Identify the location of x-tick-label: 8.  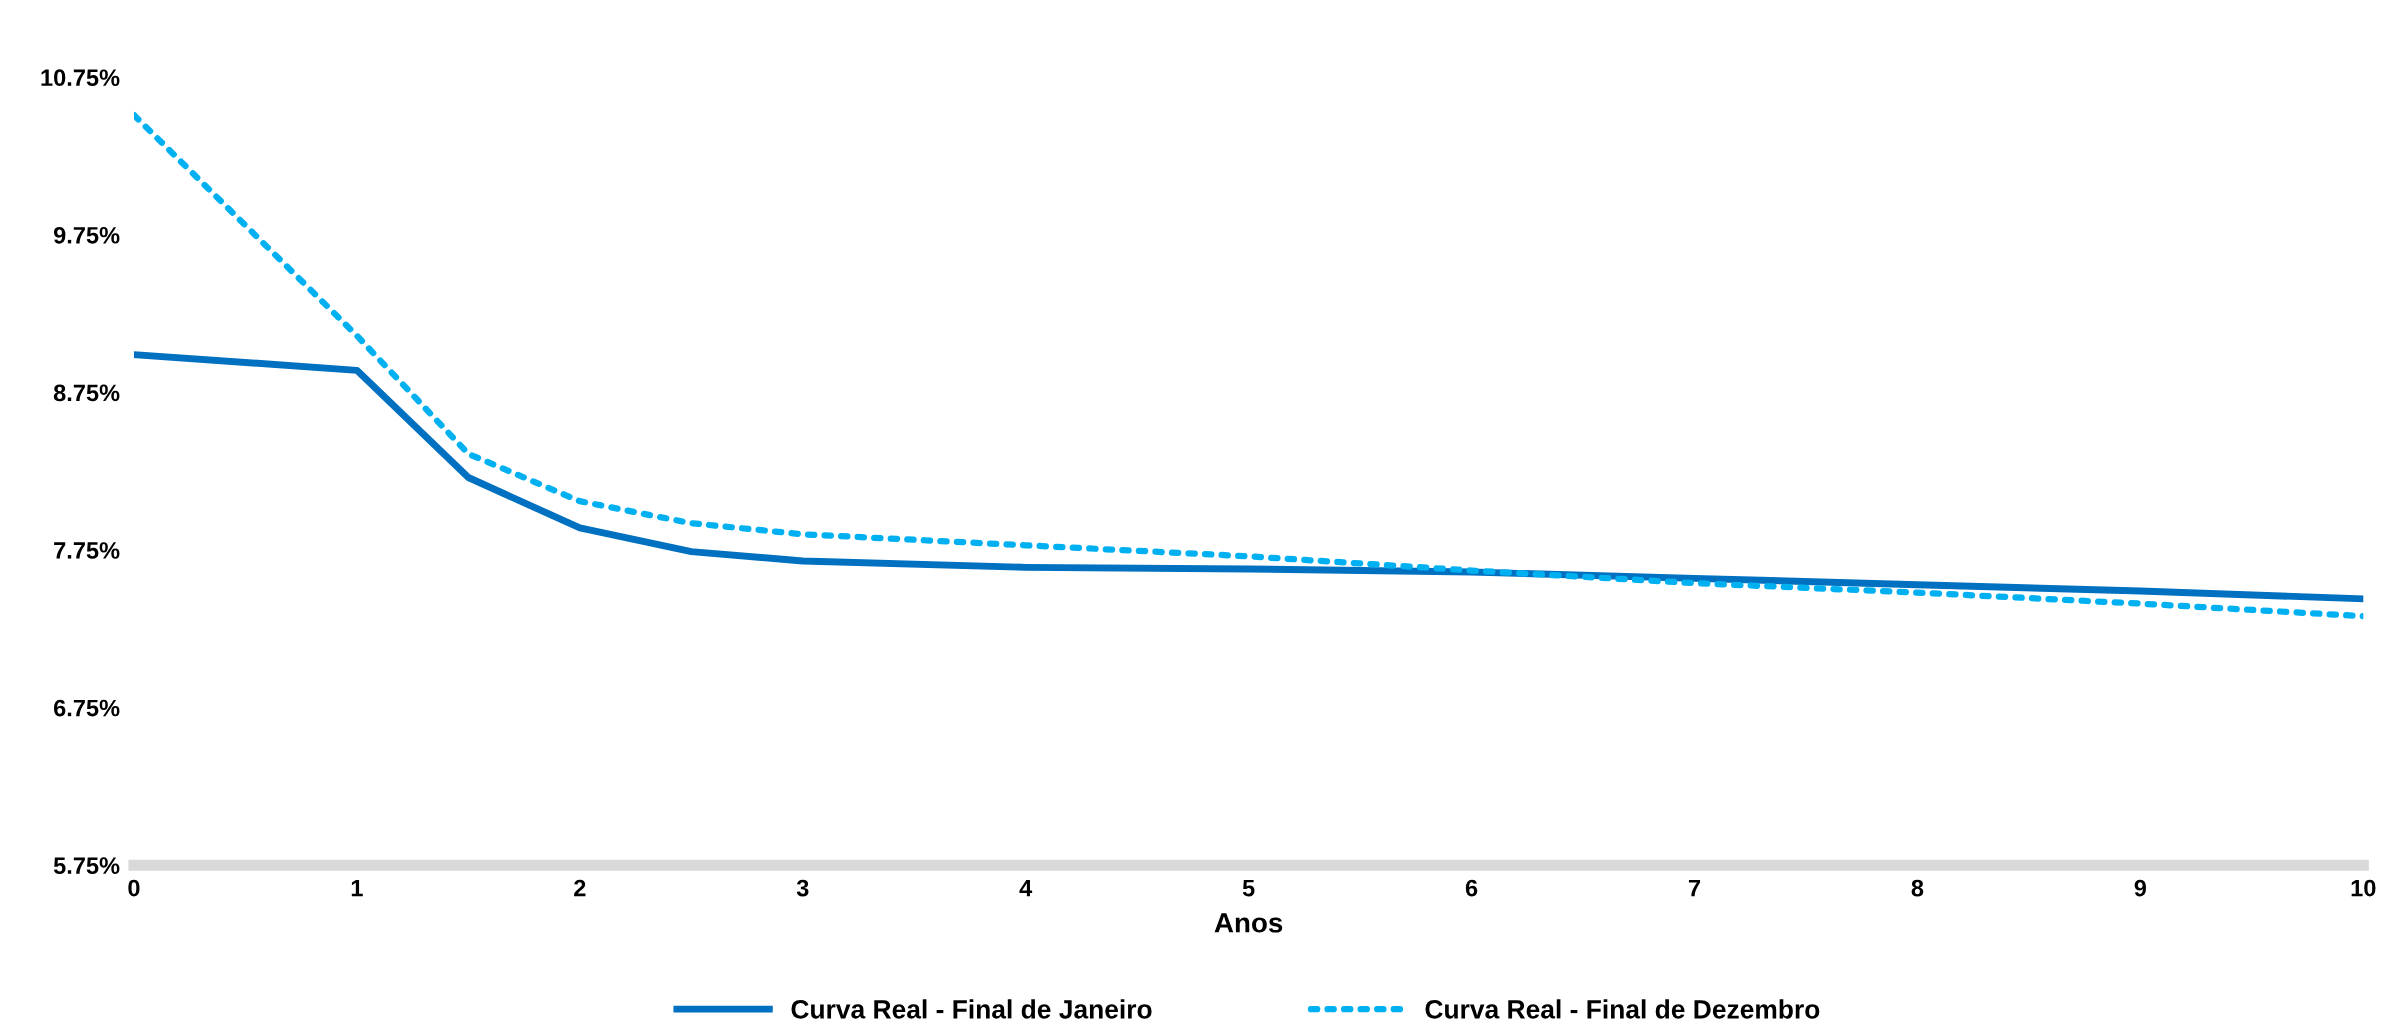
(1917, 888).